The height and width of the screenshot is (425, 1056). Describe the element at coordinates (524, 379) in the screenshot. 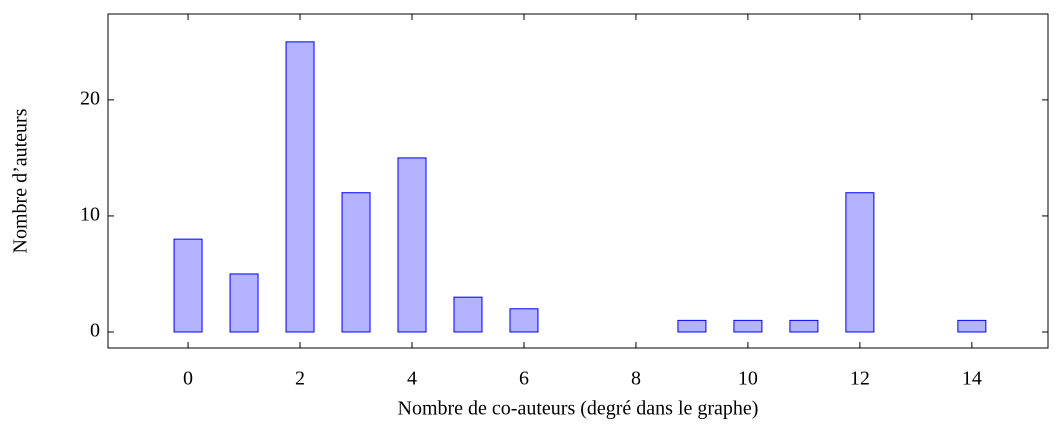

I see `x-tick-label: 6` at that location.